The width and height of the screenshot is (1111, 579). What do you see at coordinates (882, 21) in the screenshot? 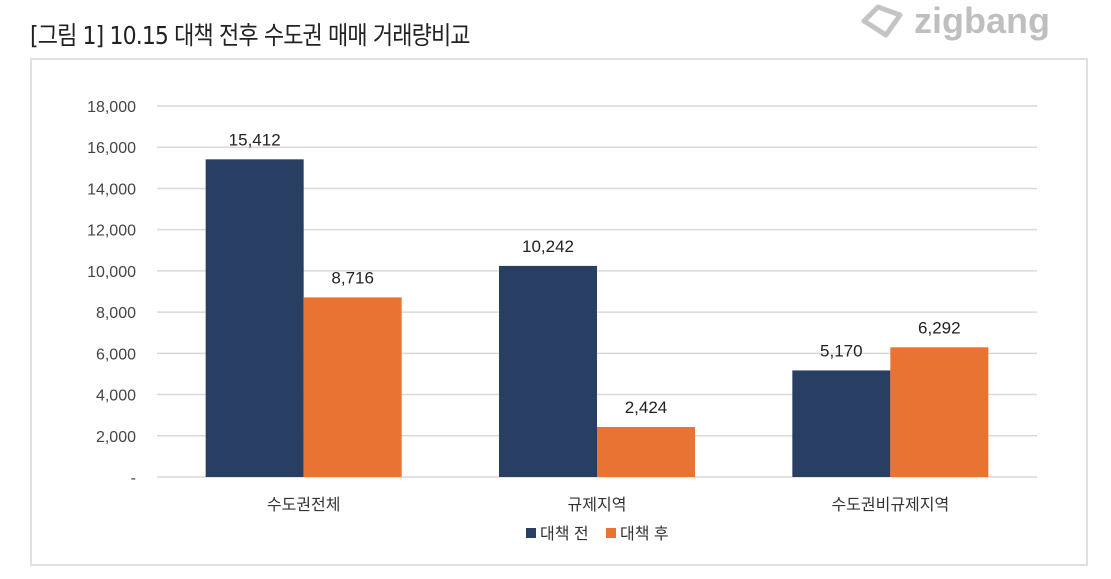
I see `zigbang-logo-icon` at bounding box center [882, 21].